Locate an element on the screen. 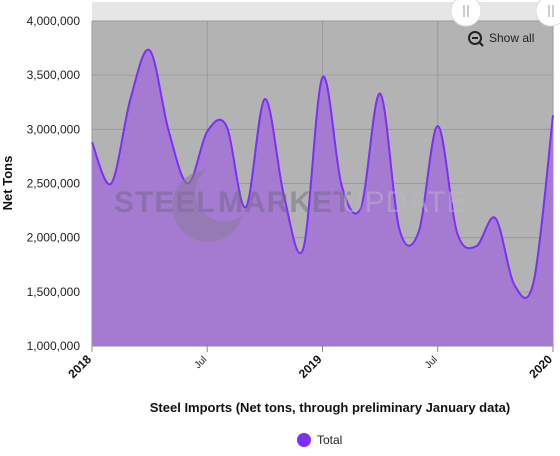  legend-label-total: Total is located at coordinates (329, 440).